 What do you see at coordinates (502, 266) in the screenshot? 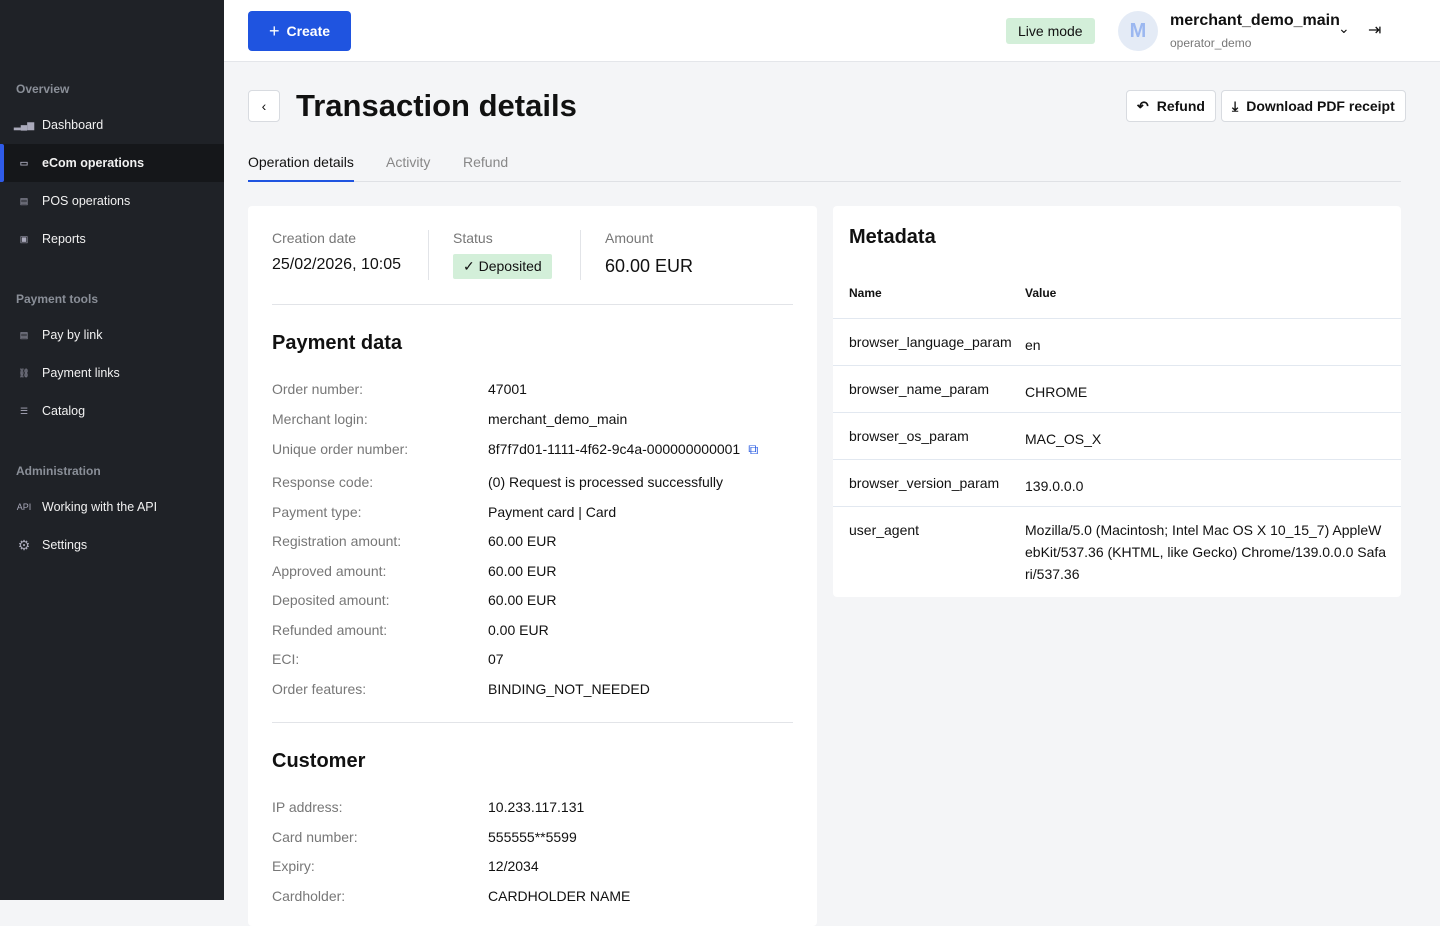
I see `status-badge: ✓ Deposited` at bounding box center [502, 266].